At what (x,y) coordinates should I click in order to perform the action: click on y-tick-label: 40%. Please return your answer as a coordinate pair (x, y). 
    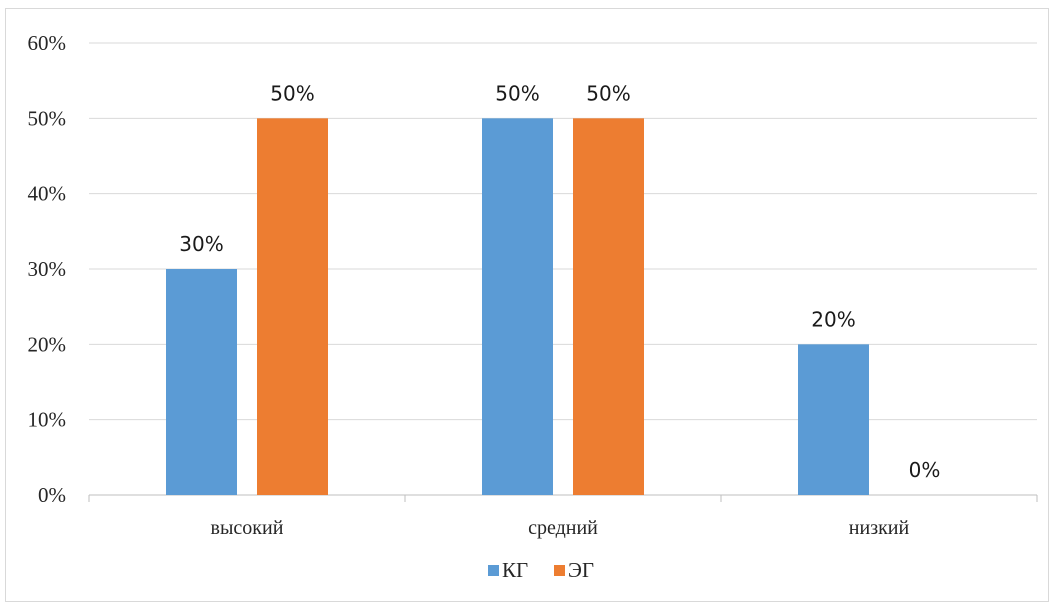
    Looking at the image, I should click on (47, 194).